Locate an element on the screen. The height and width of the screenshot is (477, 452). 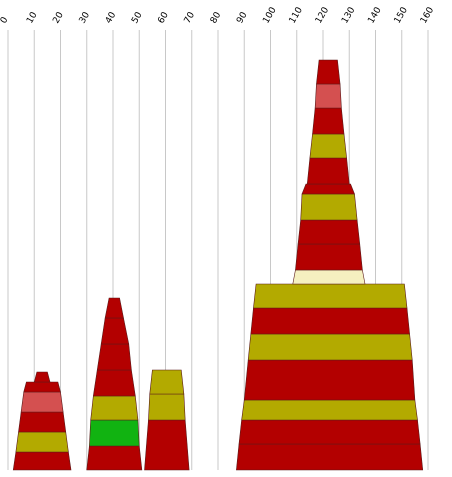
x-tick-label: 140 is located at coordinates (374, 15).